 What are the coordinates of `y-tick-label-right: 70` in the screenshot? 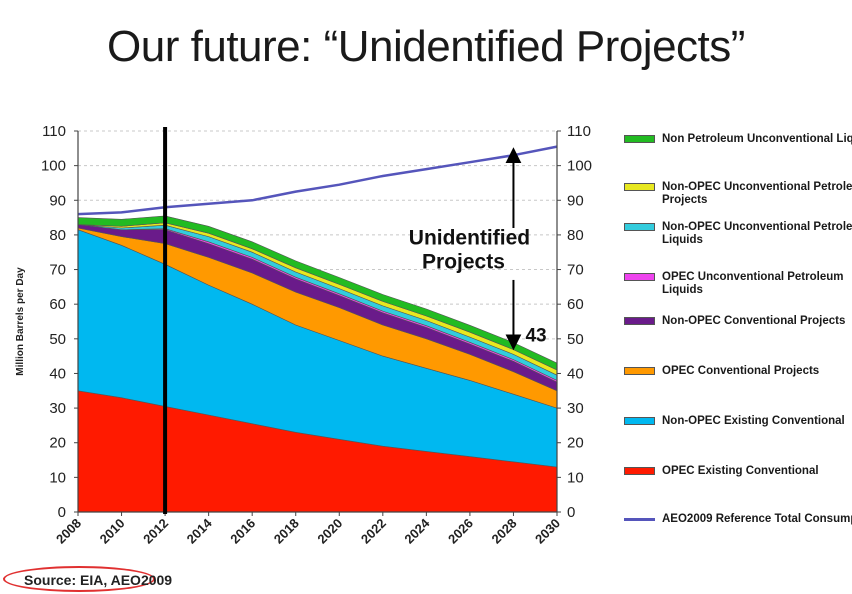 It's located at (575, 270).